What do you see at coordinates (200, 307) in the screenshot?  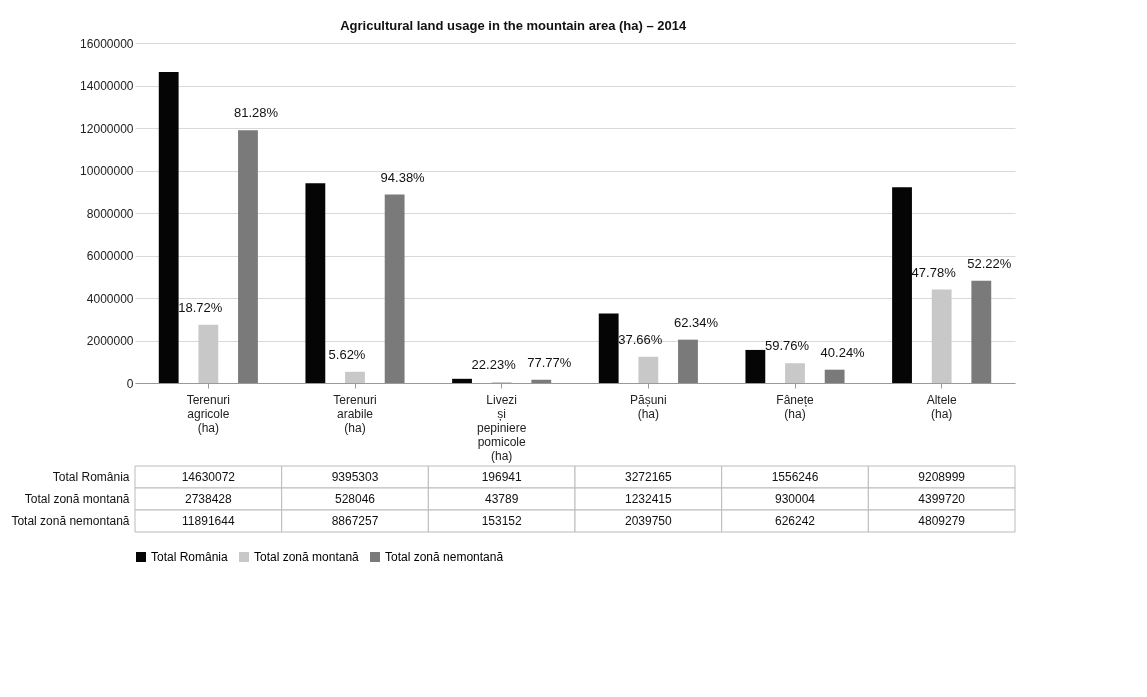 I see `annotation: 18.72%` at bounding box center [200, 307].